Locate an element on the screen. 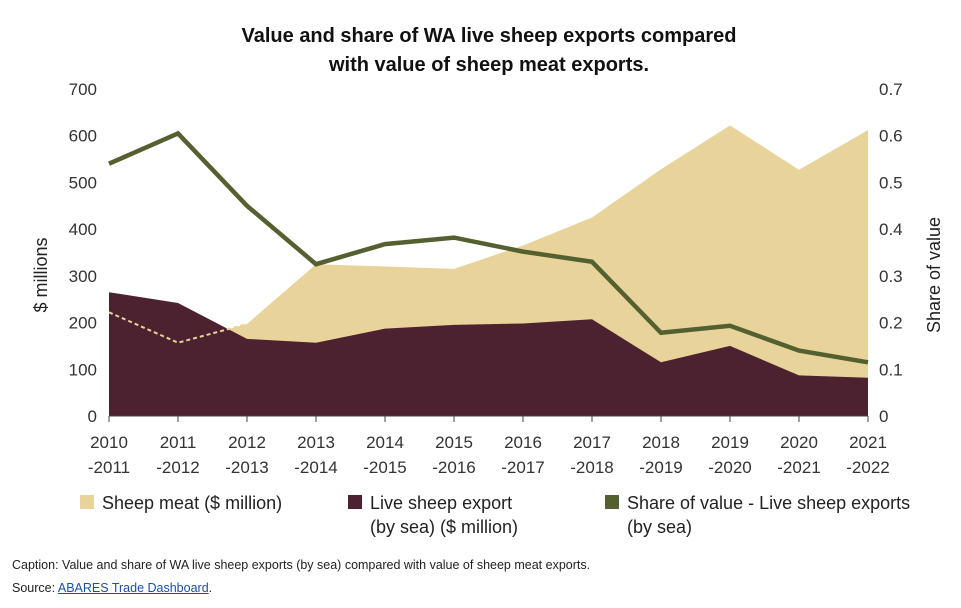 The width and height of the screenshot is (961, 608). x-tick-label: 2017 is located at coordinates (592, 442).